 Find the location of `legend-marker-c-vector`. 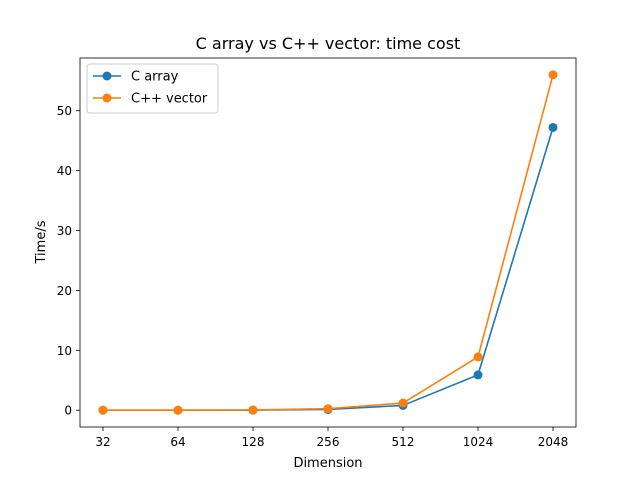

legend-marker-c-vector is located at coordinates (107, 98).